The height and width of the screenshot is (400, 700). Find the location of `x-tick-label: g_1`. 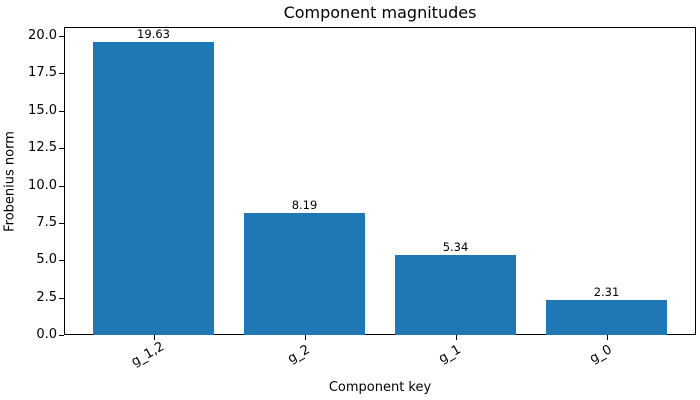

x-tick-label: g_1 is located at coordinates (449, 354).